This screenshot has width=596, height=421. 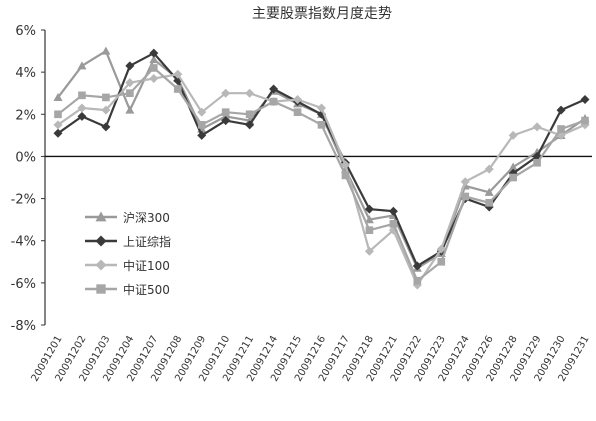 I want to click on chart-title: 主要股票指数月度走势, so click(x=322, y=14).